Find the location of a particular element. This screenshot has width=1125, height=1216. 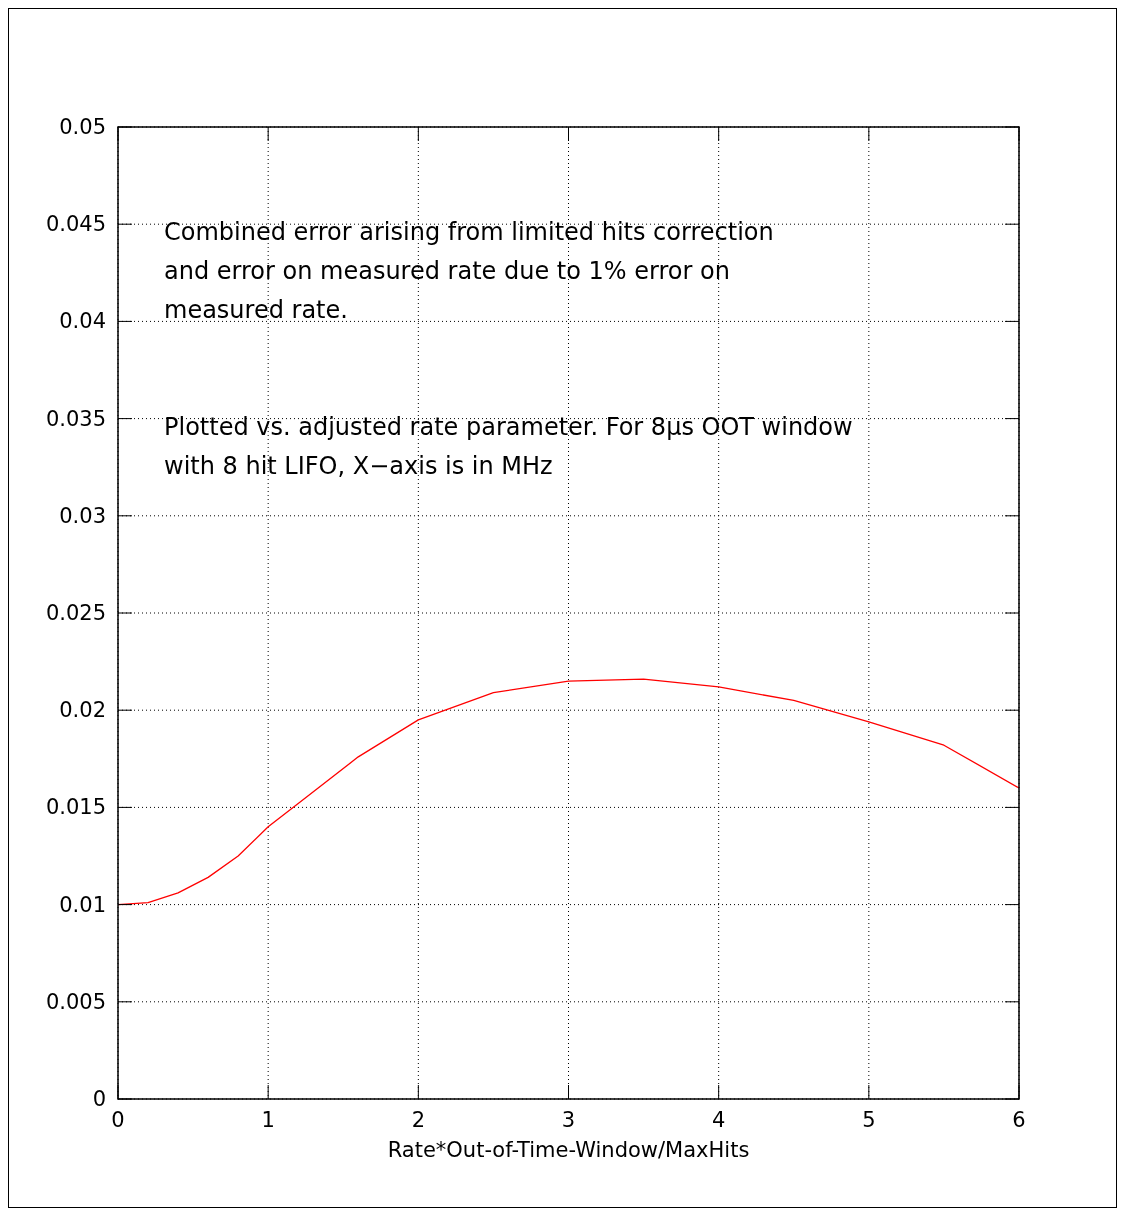

x-tick-label: 3 is located at coordinates (568, 1120).